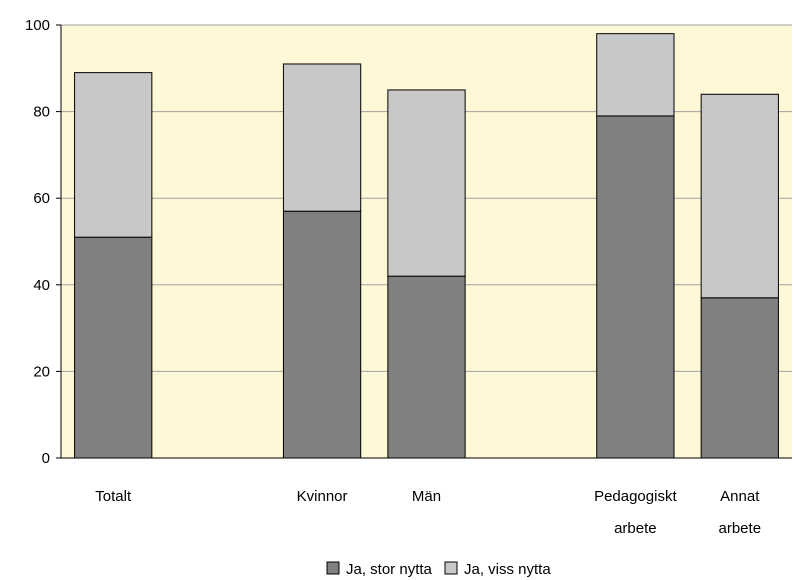  What do you see at coordinates (740, 496) in the screenshot?
I see `x-category-label: Annat` at bounding box center [740, 496].